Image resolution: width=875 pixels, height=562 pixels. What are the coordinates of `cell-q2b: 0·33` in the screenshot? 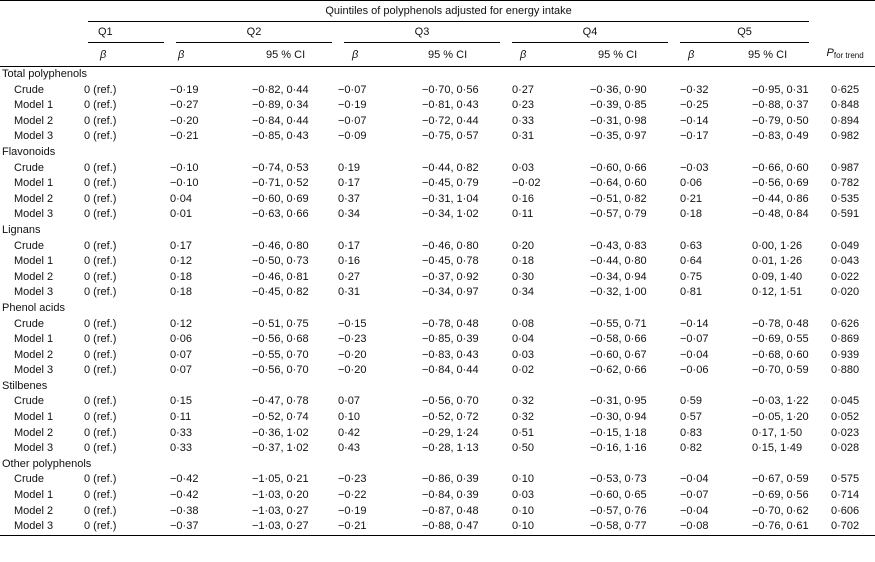 It's located at (181, 448).